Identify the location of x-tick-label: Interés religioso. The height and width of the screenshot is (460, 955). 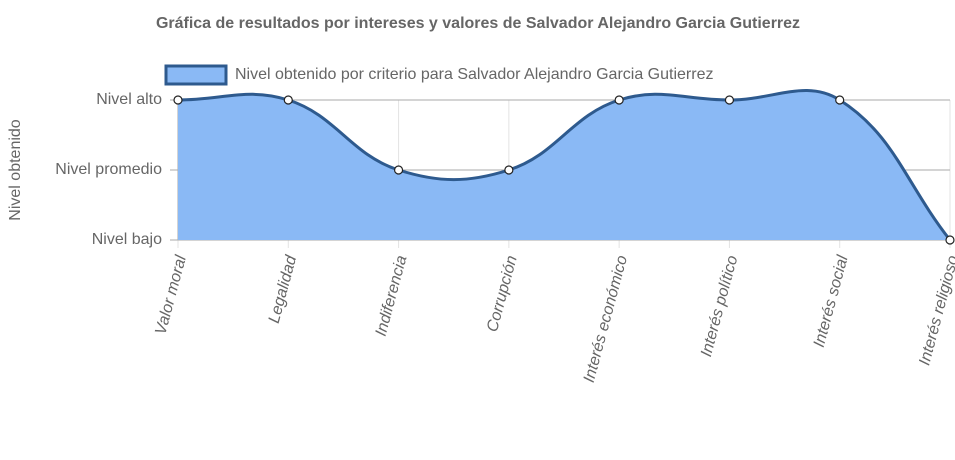
(935, 311).